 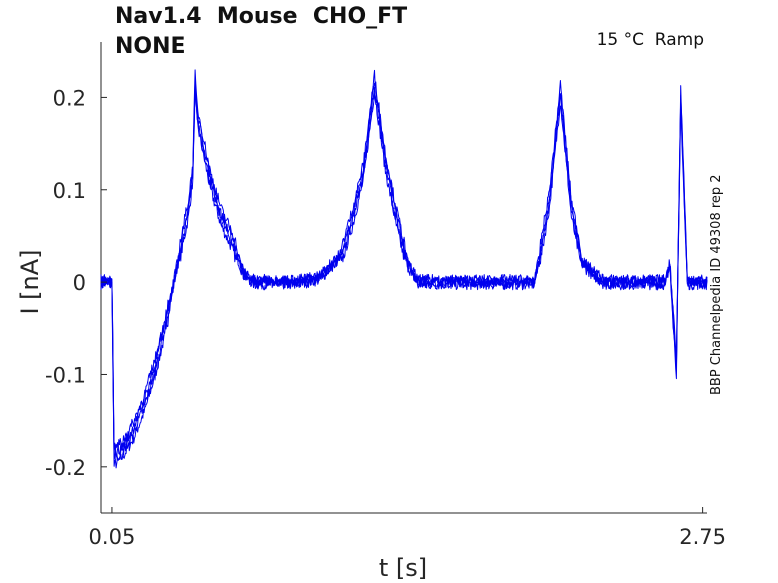 I want to click on y-axis-label: I [nA], so click(x=30, y=281).